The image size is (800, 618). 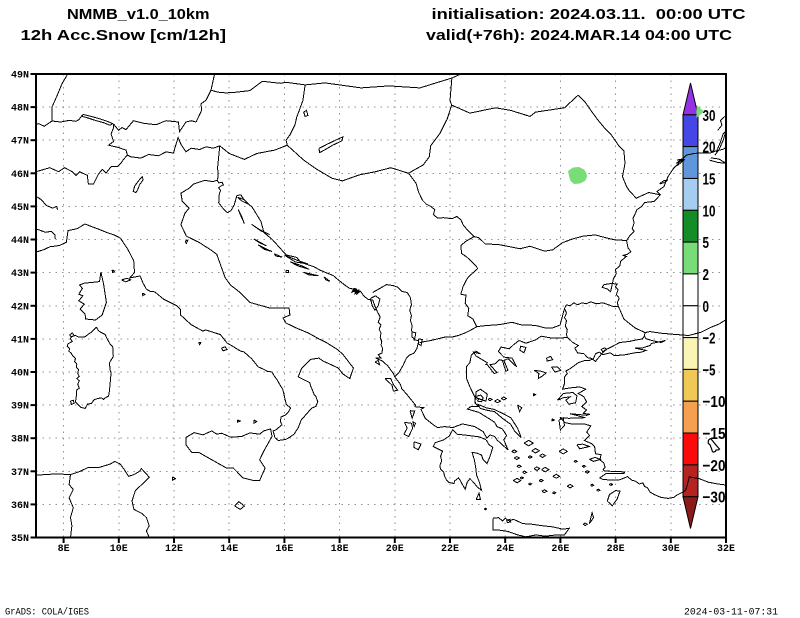 What do you see at coordinates (714, 434) in the screenshot?
I see `svg-text: −15` at bounding box center [714, 434].